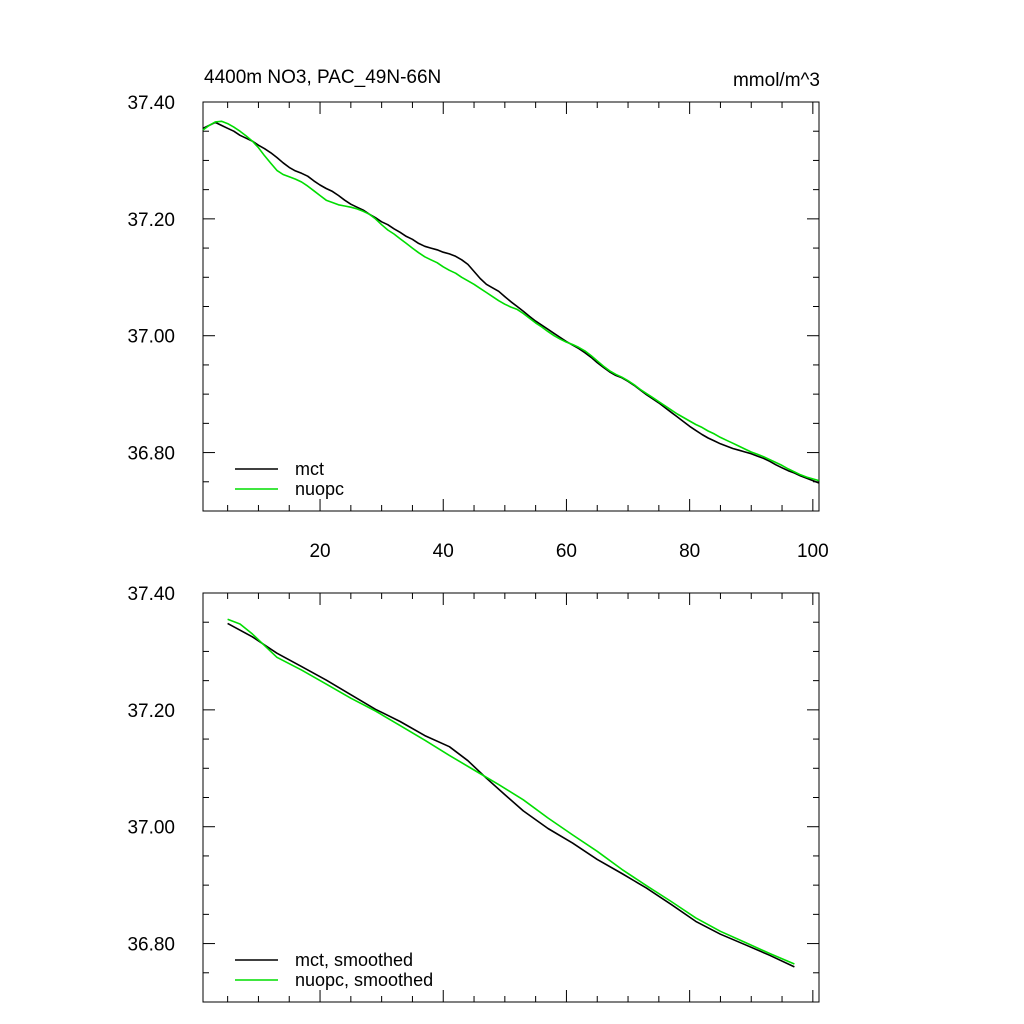 Image resolution: width=1024 pixels, height=1024 pixels. What do you see at coordinates (776, 80) in the screenshot?
I see `units-label: mmol/m^3` at bounding box center [776, 80].